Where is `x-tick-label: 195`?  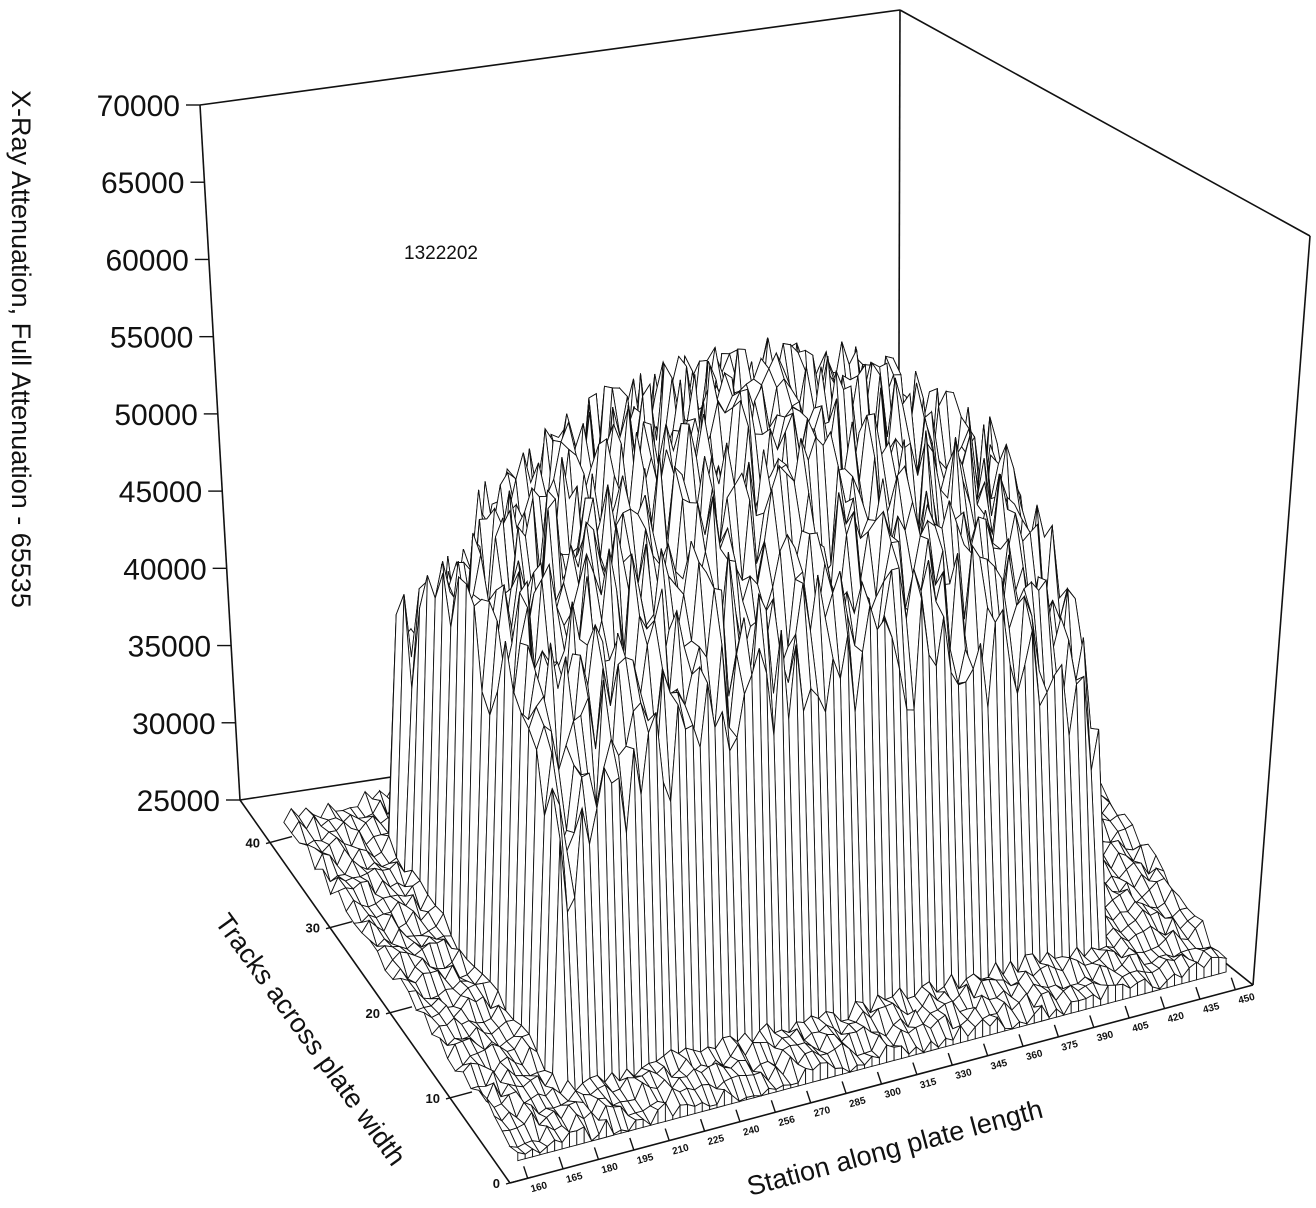 x-tick-label: 195 is located at coordinates (645, 1159).